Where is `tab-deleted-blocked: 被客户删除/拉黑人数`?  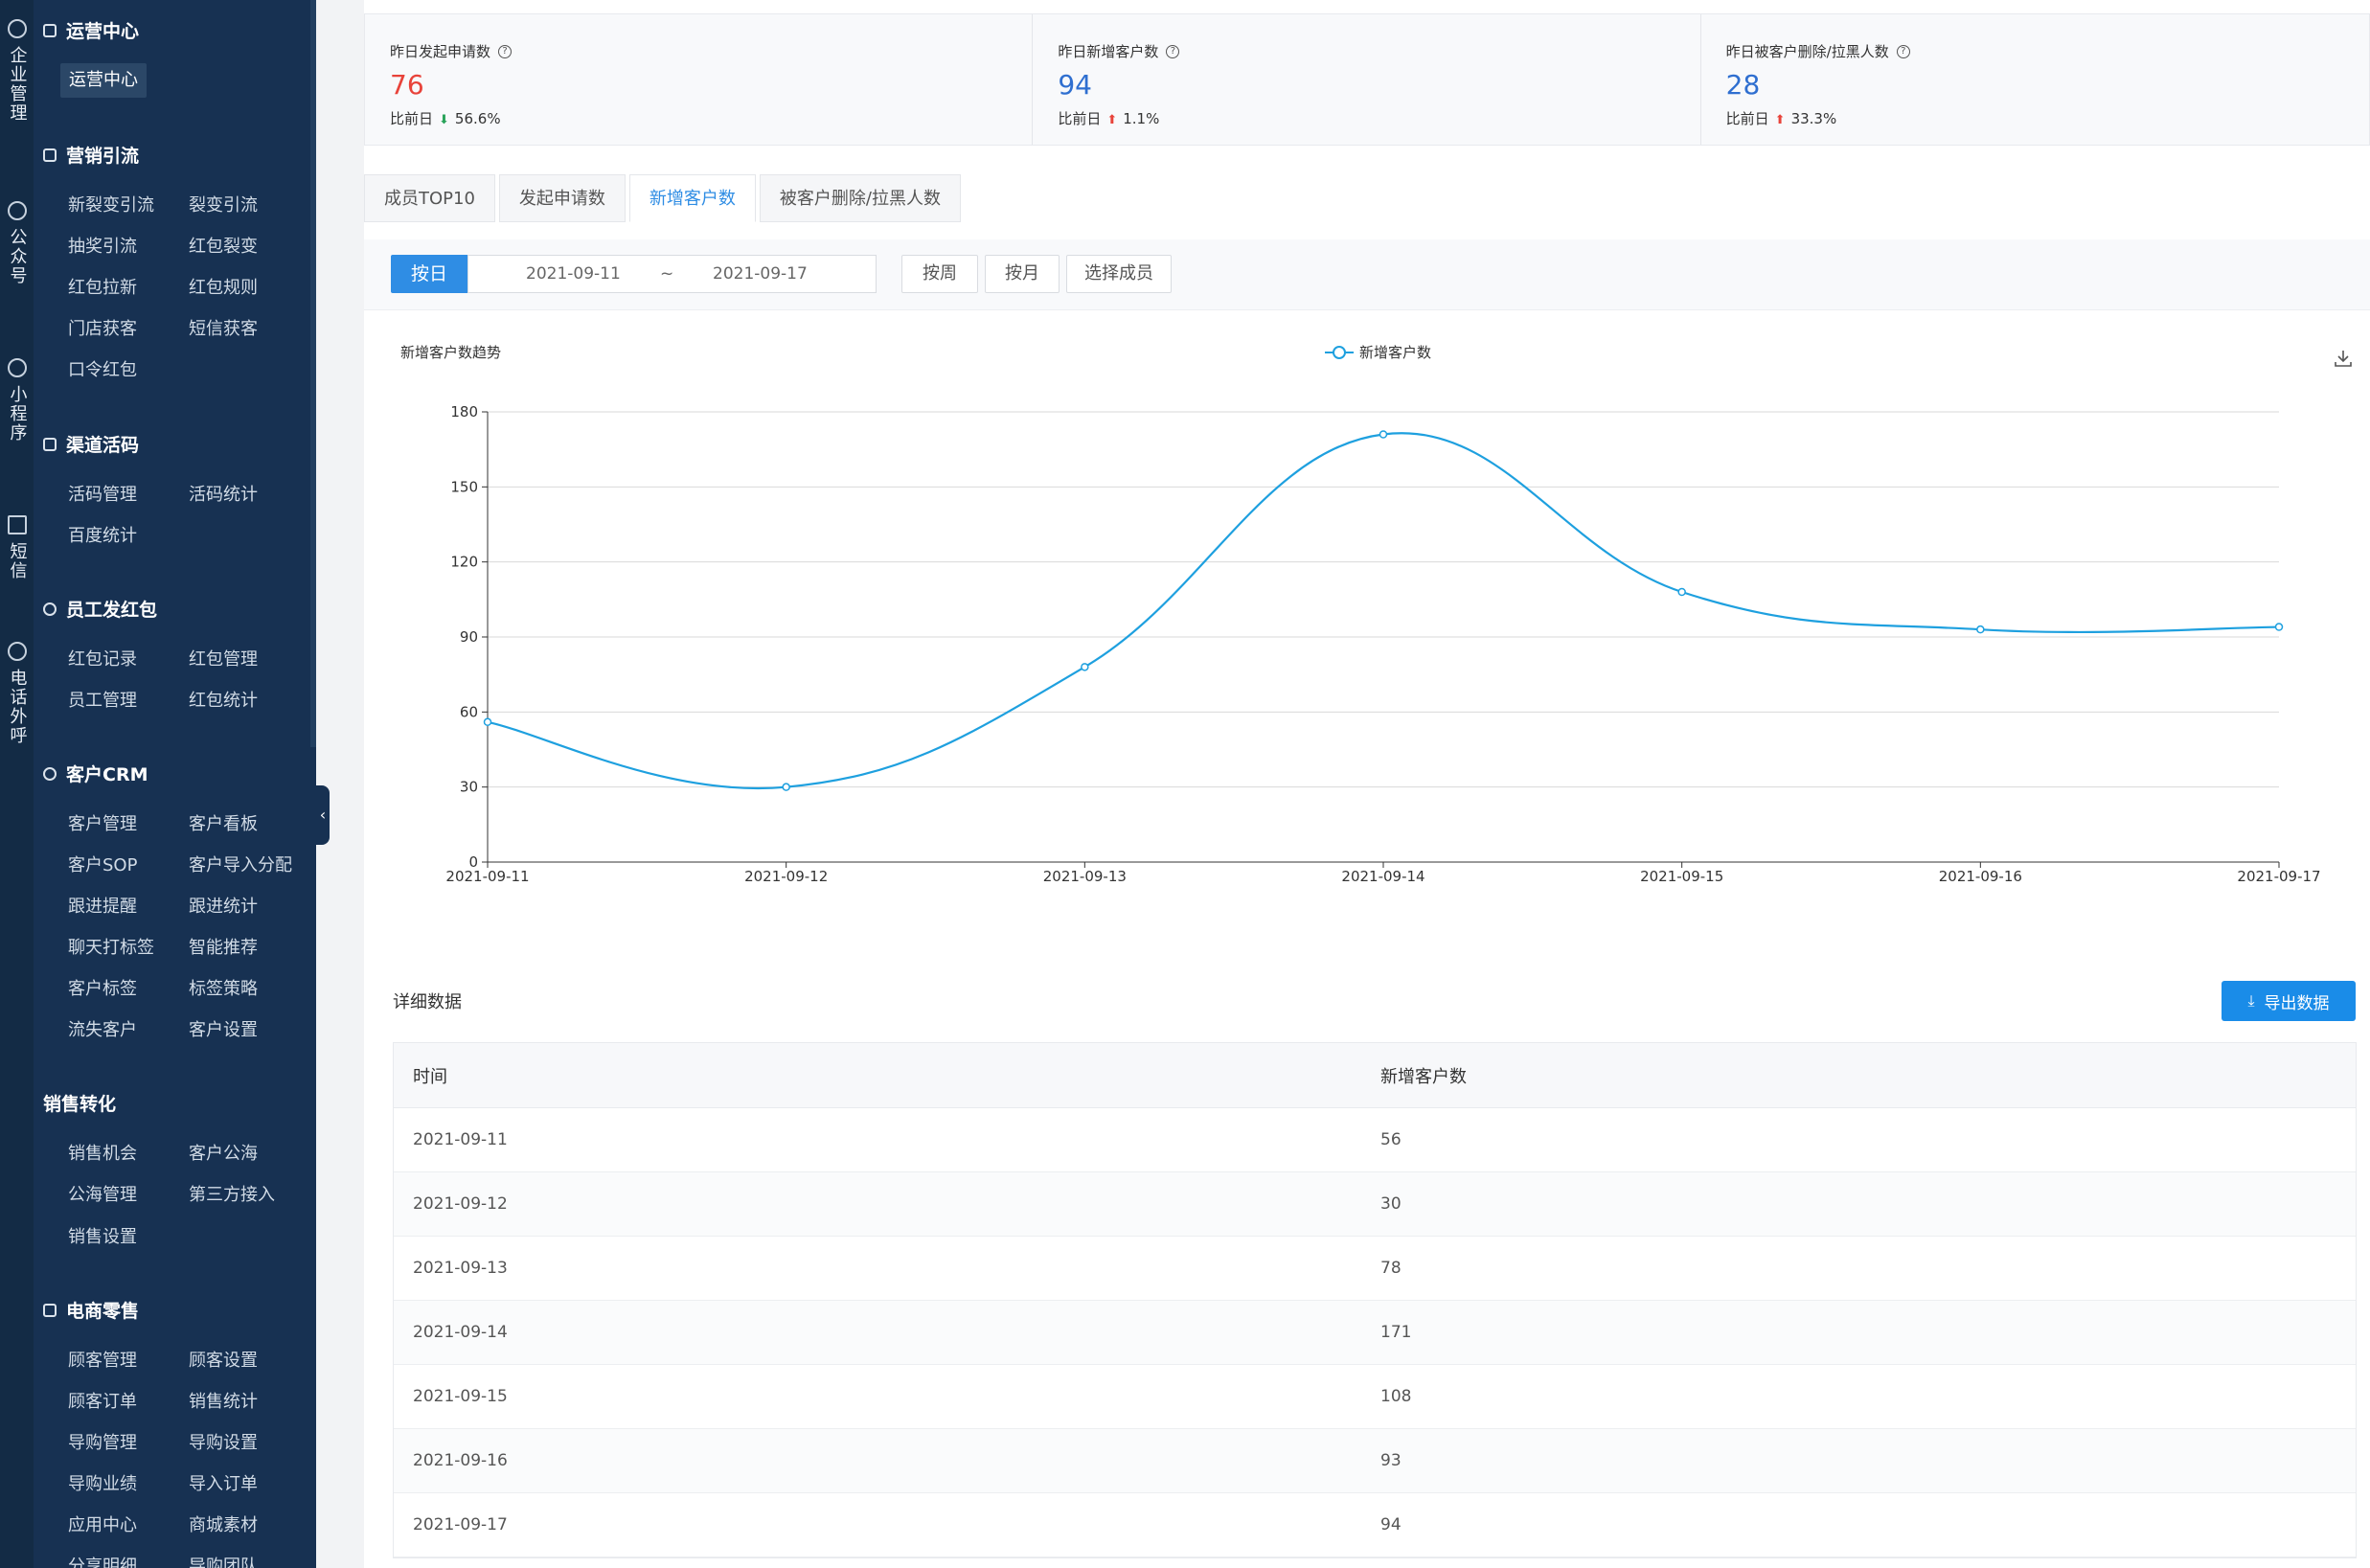
tab-deleted-blocked: 被客户删除/拉黑人数 is located at coordinates (860, 198).